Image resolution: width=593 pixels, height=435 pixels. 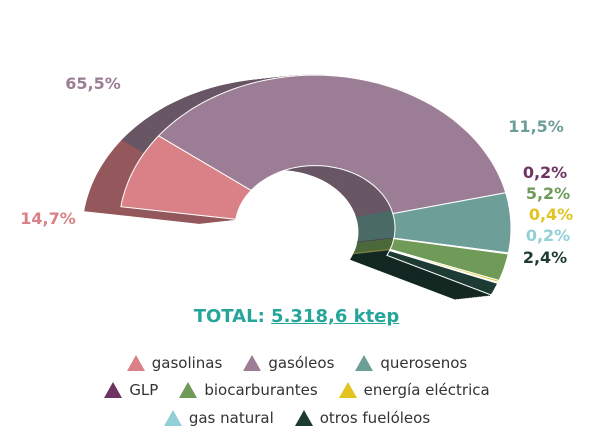 What do you see at coordinates (231, 418) in the screenshot?
I see `legend-label-gas-natural: gas natural` at bounding box center [231, 418].